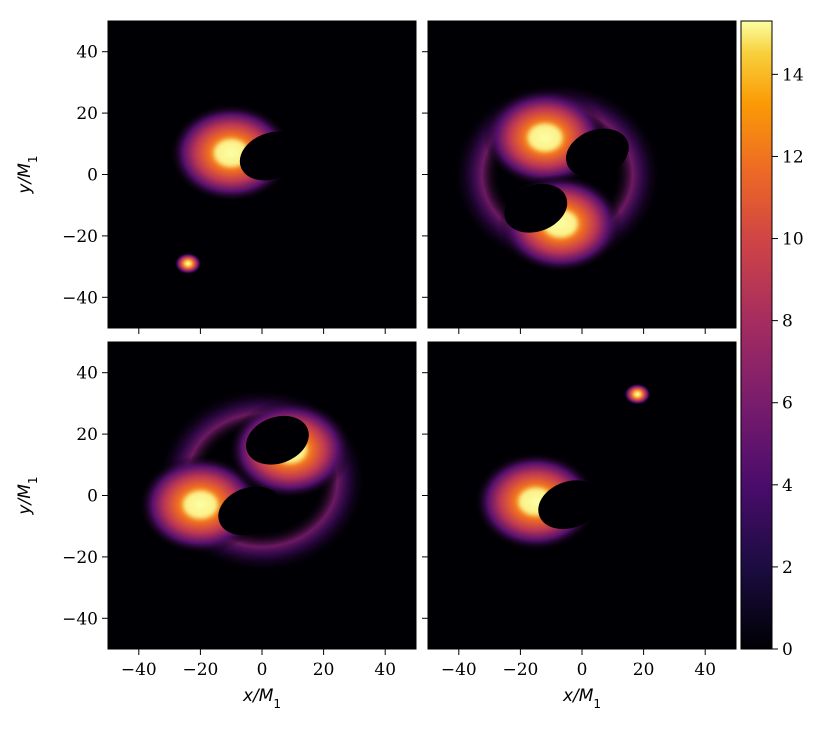 The width and height of the screenshot is (831, 731). Describe the element at coordinates (787, 650) in the screenshot. I see `colorbar-tick-label: 0` at that location.